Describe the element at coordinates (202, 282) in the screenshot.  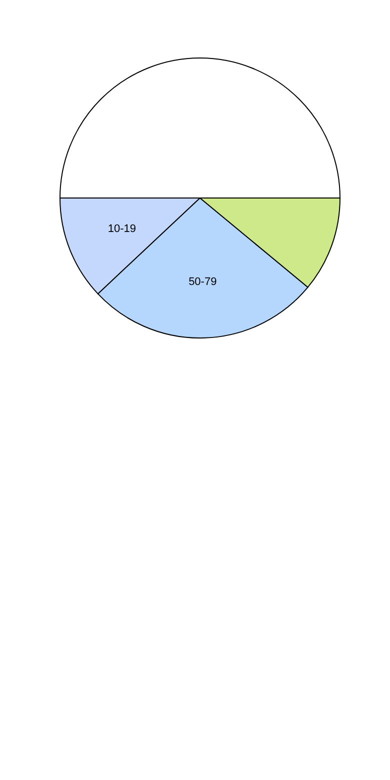
I see `slice-label: 50-79` at that location.